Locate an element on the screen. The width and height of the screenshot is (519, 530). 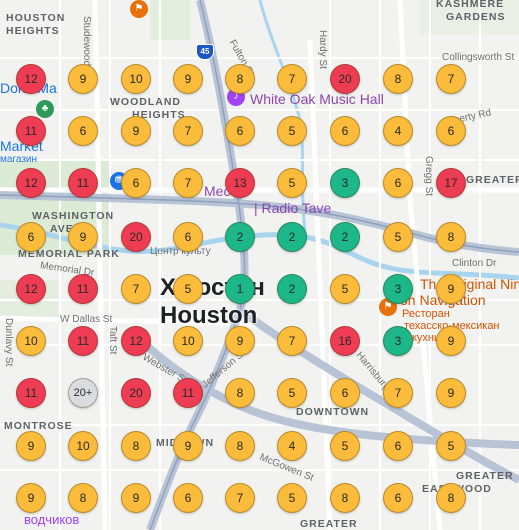
poi-vodka: водчиков is located at coordinates (52, 519).